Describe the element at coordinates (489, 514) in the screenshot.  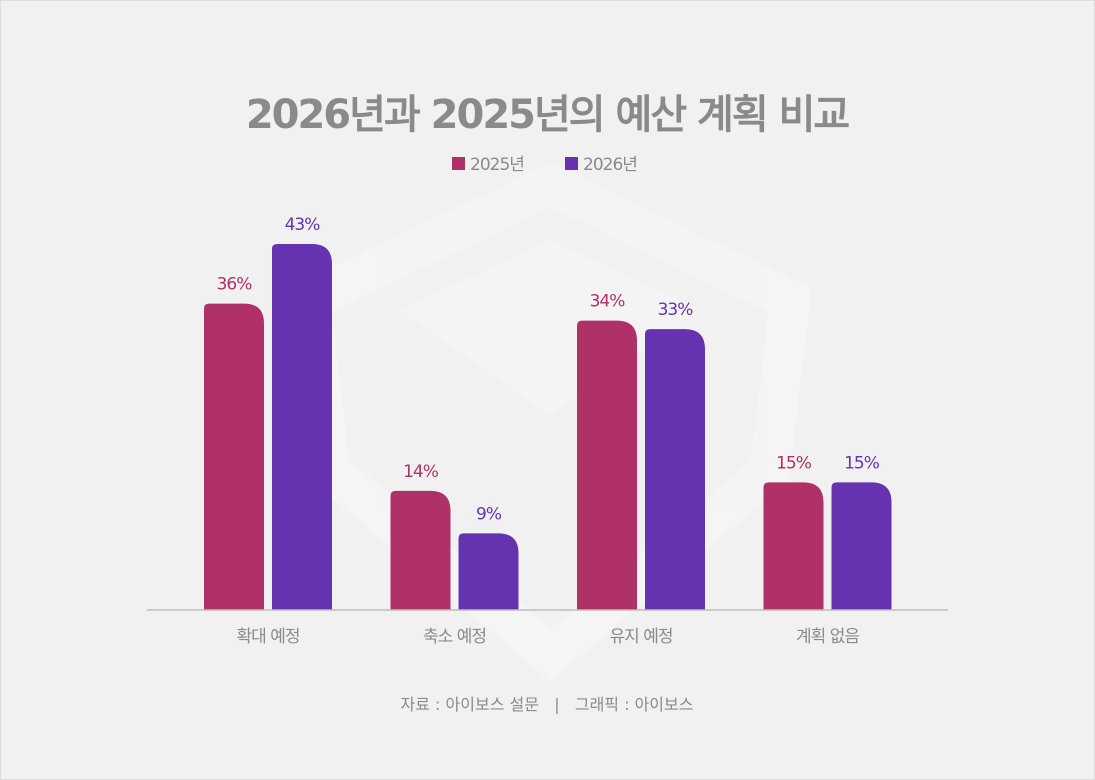
I see `data-label: 9%` at that location.